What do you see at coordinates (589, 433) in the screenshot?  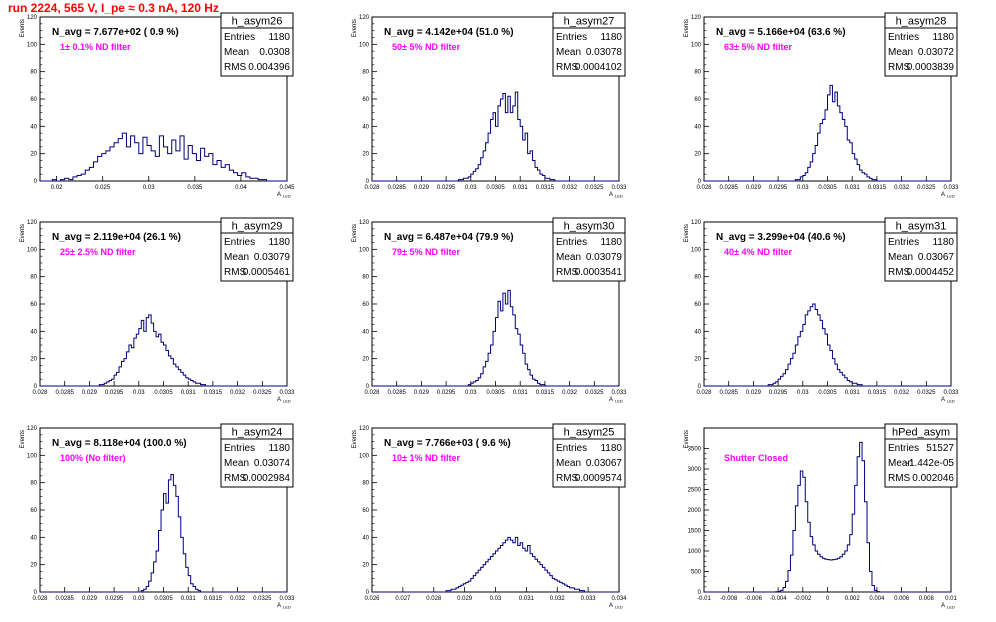 I see `stats-title: h_asym25` at bounding box center [589, 433].